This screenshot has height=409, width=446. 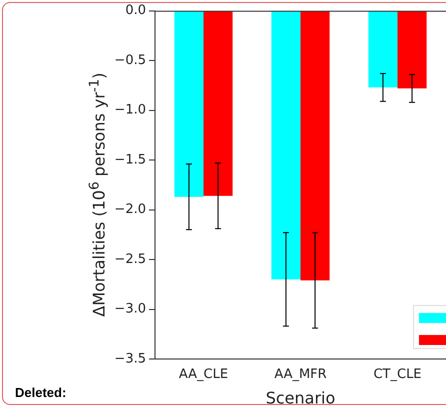 I want to click on y-tick-label: −2.0, so click(x=130, y=210).